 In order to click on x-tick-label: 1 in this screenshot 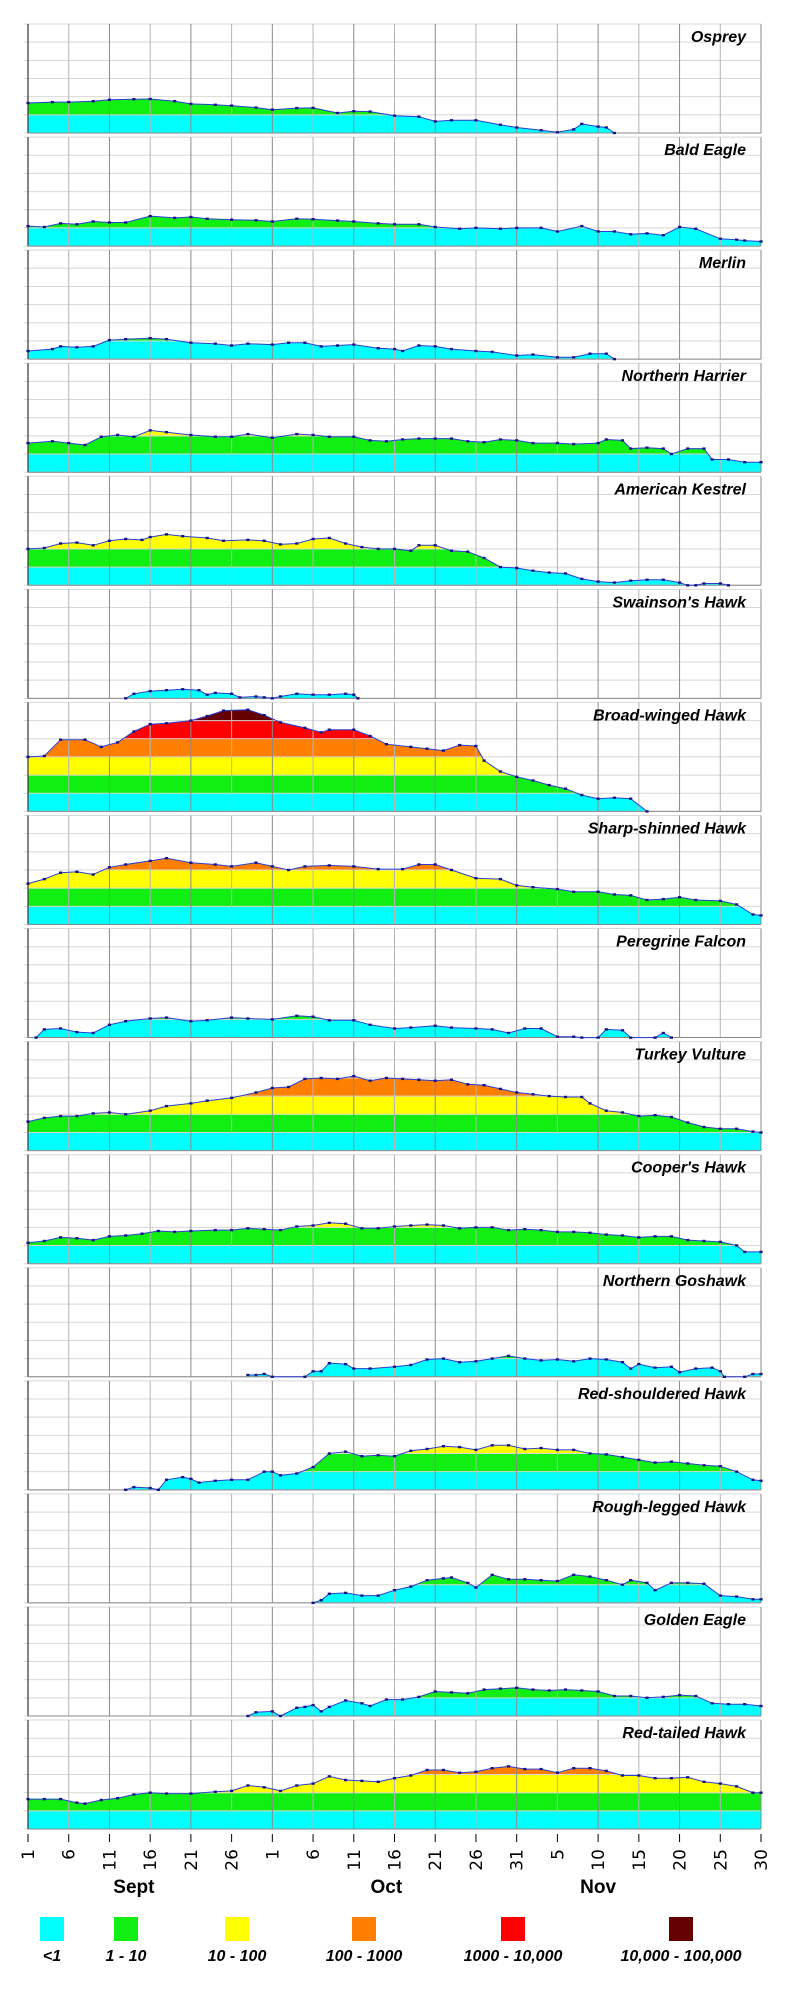, I will do `click(273, 1854)`.